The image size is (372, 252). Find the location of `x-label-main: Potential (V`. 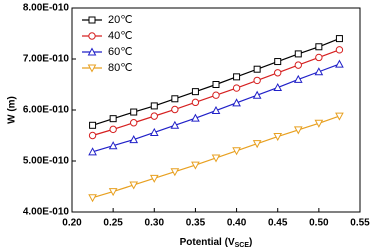

x-label-main: Potential (V is located at coordinates (207, 242).